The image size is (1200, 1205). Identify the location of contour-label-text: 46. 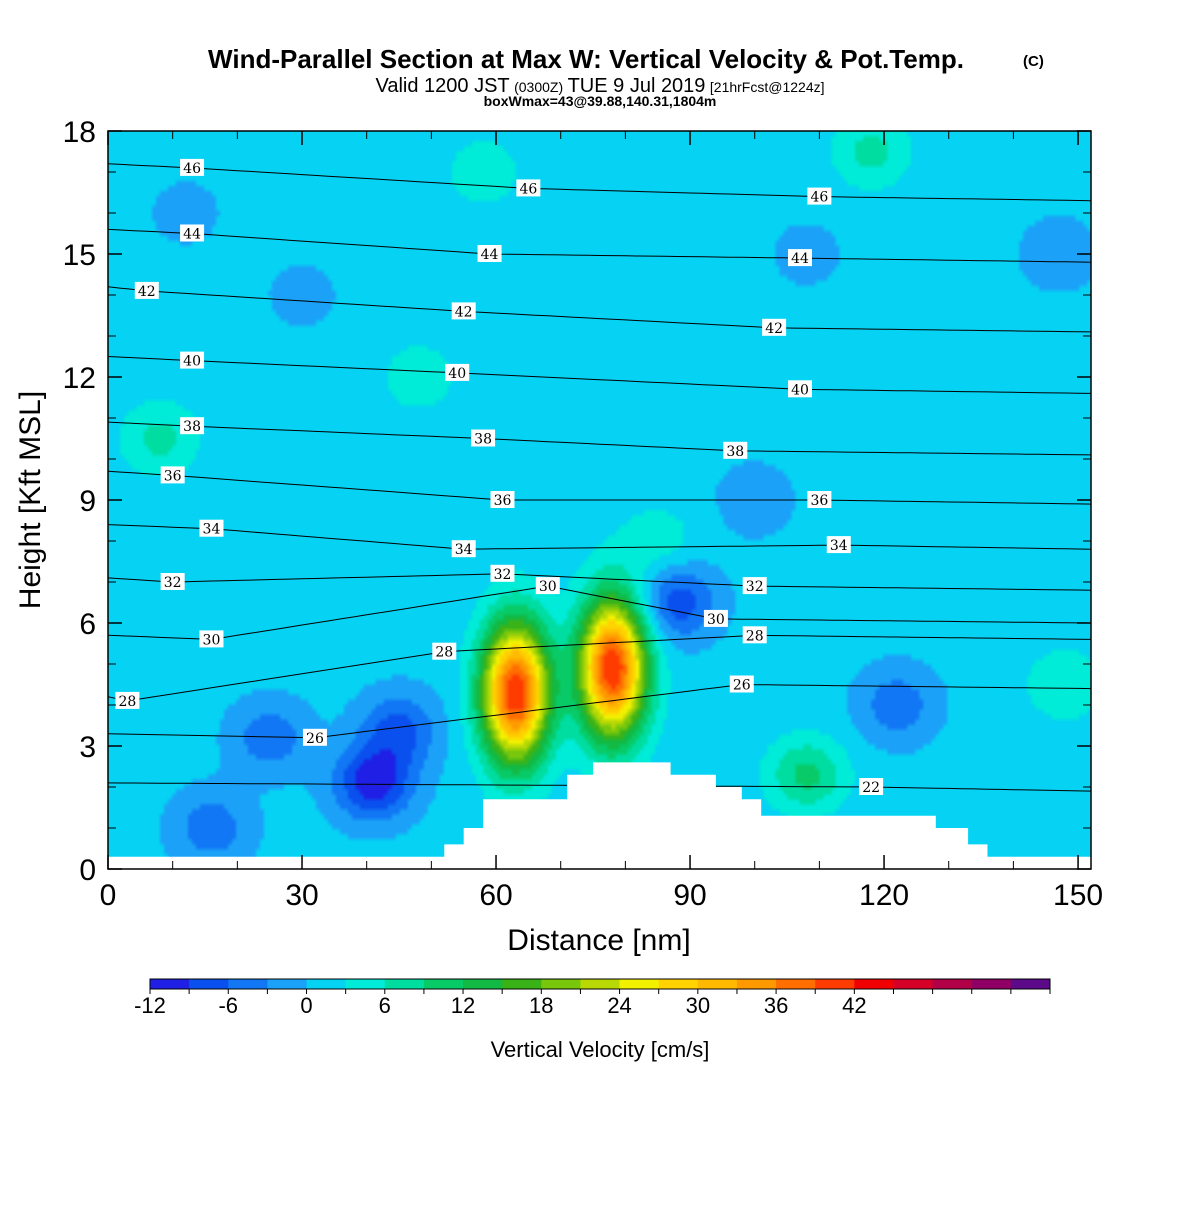
(192, 169).